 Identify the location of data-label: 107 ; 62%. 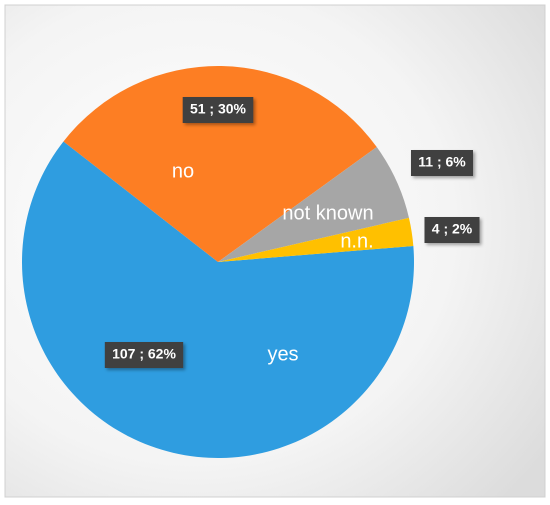
(144, 354).